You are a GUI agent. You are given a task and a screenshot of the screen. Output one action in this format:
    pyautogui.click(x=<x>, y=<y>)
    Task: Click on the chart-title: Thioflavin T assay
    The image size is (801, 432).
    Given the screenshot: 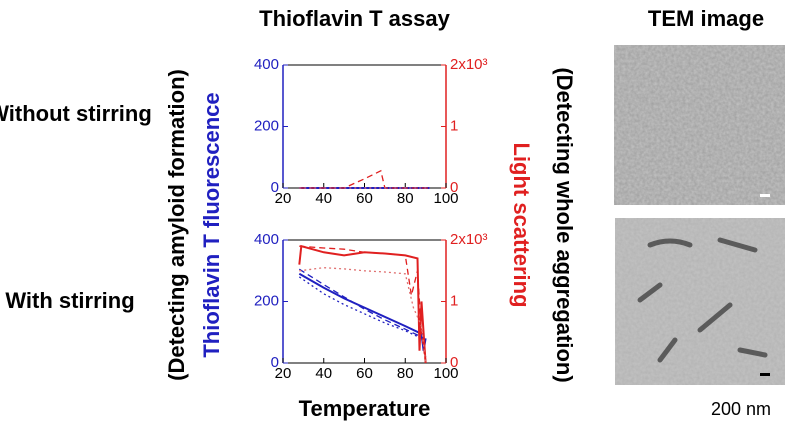 What is the action you would take?
    pyautogui.click(x=354, y=18)
    